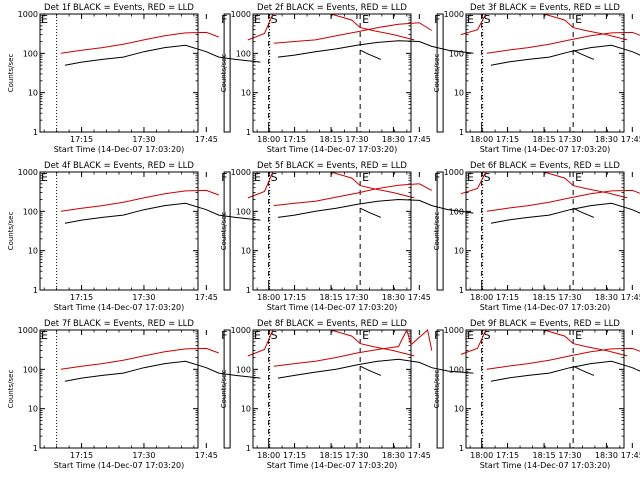 The height and width of the screenshot is (480, 640). What do you see at coordinates (545, 166) in the screenshot?
I see `panel-title: Det 6f BLACK = Events, RED = LLD` at bounding box center [545, 166].